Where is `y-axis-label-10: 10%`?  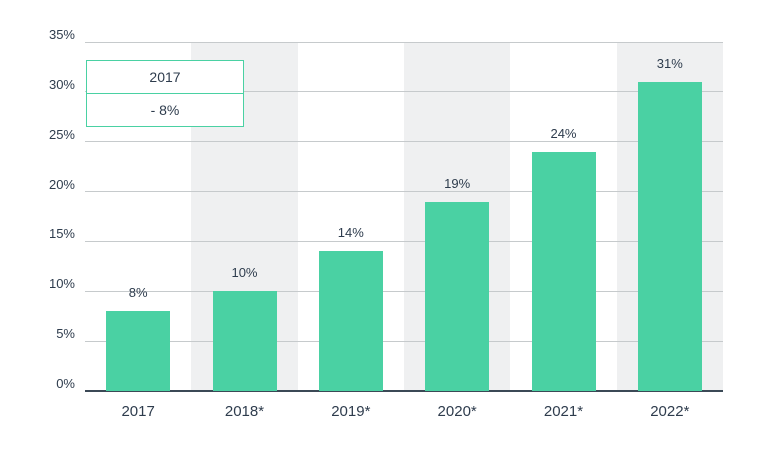
y-axis-label-10: 10% is located at coordinates (61, 284).